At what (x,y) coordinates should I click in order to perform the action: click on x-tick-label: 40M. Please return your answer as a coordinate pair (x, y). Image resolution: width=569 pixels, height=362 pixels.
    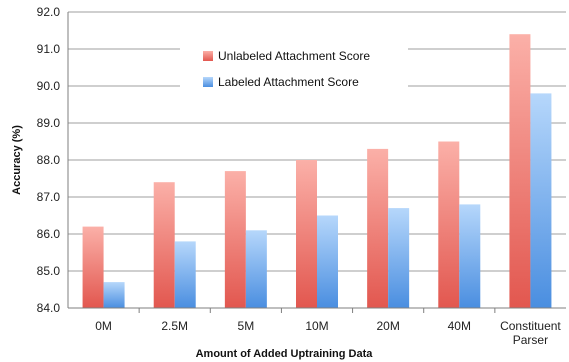
    Looking at the image, I should click on (459, 326).